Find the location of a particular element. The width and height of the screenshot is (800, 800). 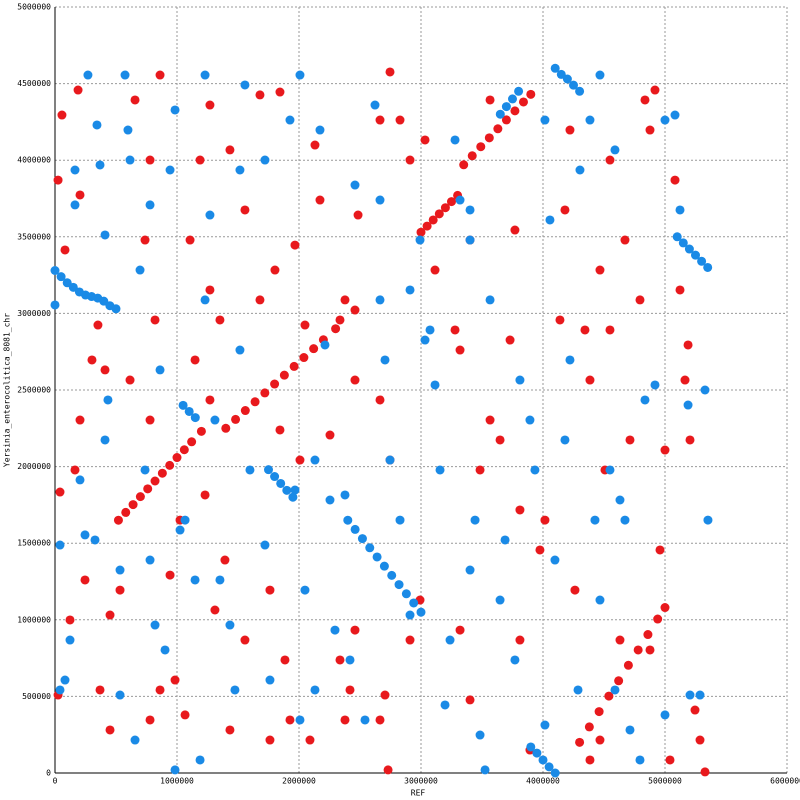

y-tick-label: 4000000 is located at coordinates (34, 160).